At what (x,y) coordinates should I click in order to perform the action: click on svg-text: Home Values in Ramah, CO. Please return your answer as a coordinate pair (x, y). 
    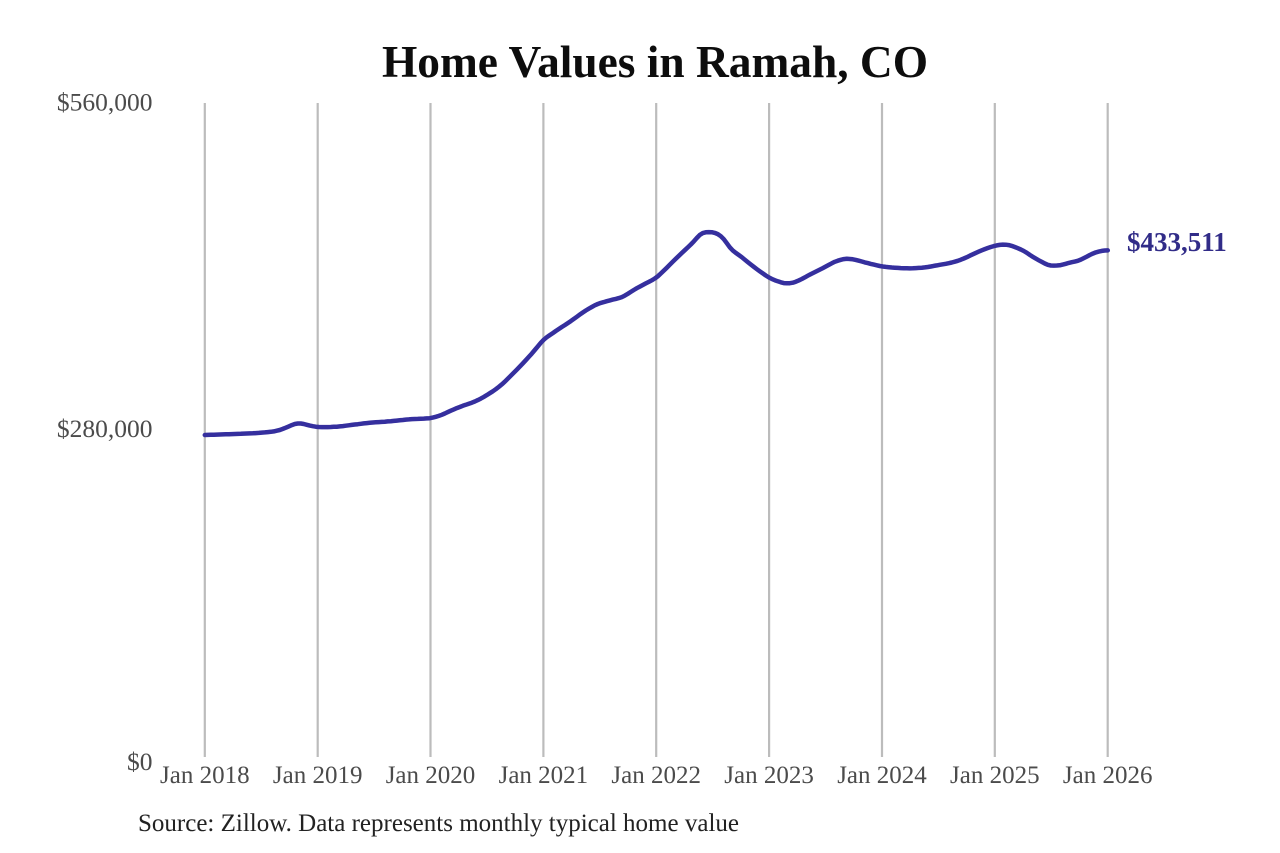
    Looking at the image, I should click on (655, 62).